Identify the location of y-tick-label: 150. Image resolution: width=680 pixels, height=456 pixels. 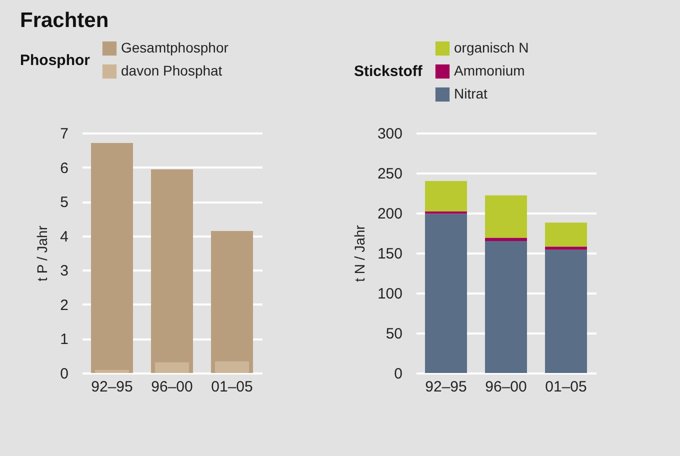
(389, 254).